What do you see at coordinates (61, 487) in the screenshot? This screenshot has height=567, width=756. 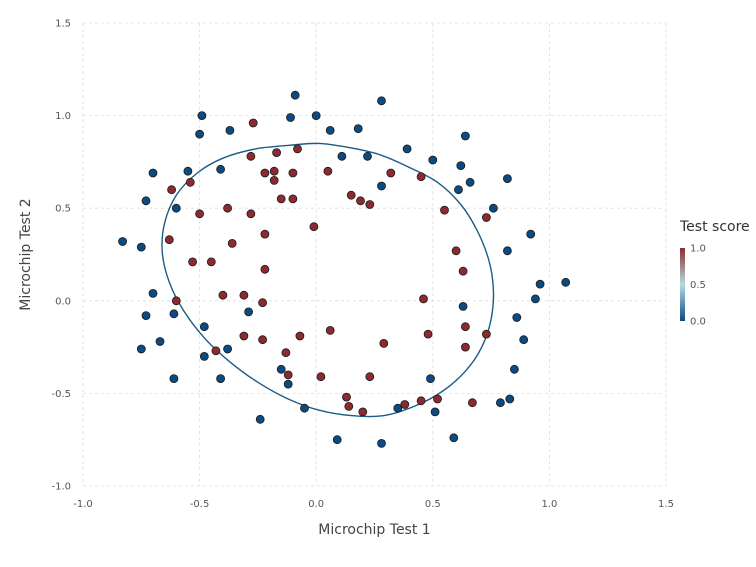 I see `y-tick-label: -1.0` at bounding box center [61, 487].